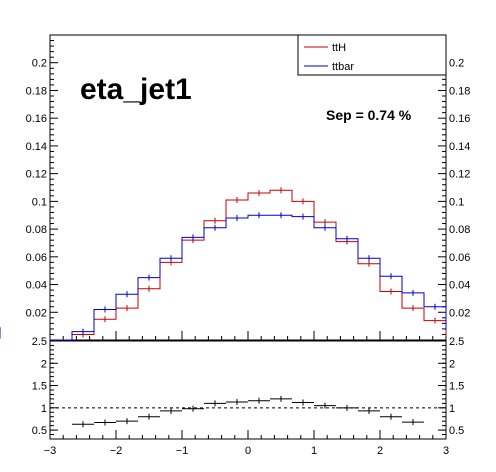 This screenshot has height=472, width=496. Describe the element at coordinates (36, 230) in the screenshot. I see `y-tick-label-left: 0.08` at that location.